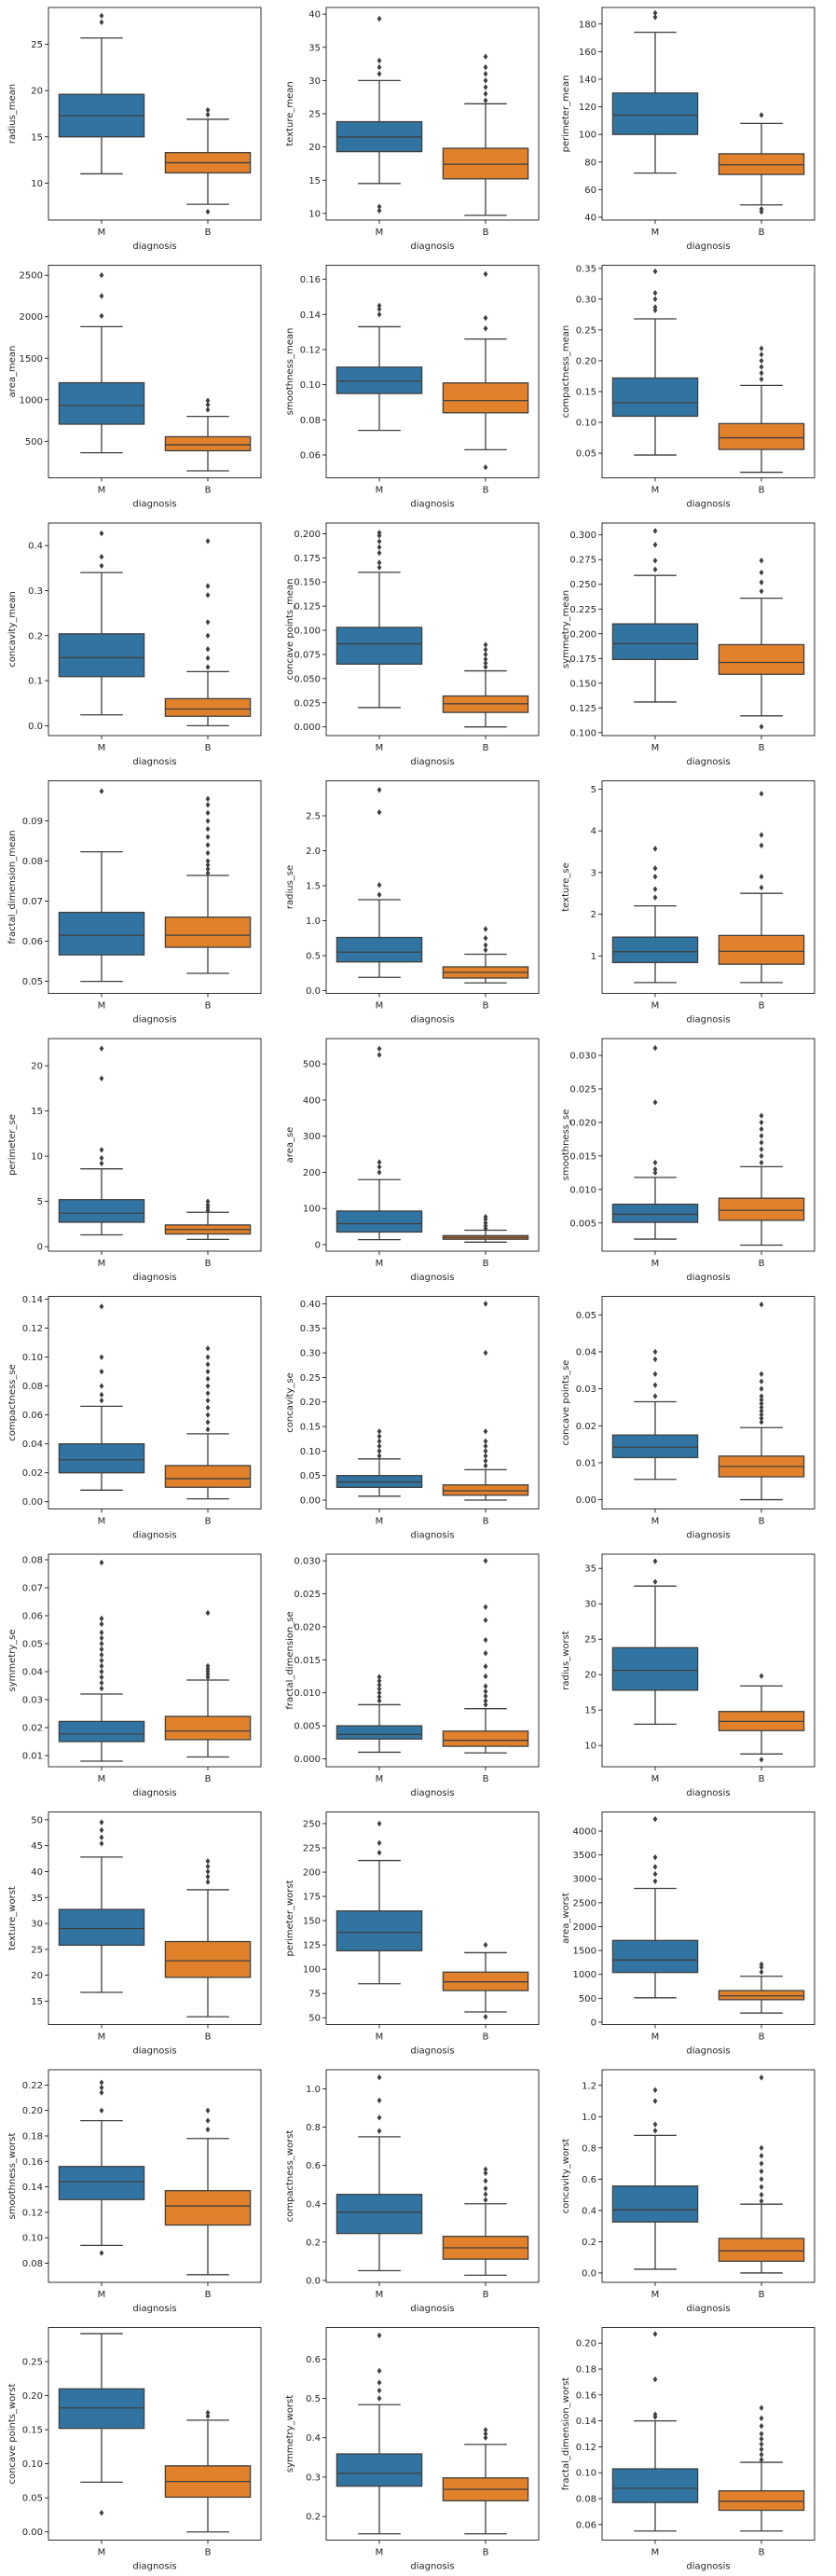  What do you see at coordinates (313, 2128) in the screenshot?
I see `y-tick-label: 0.8` at bounding box center [313, 2128].